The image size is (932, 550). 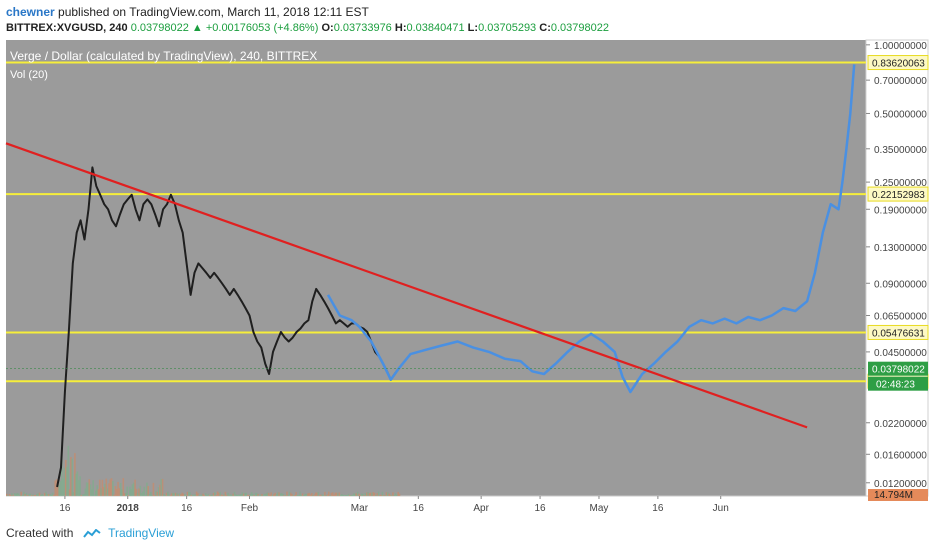 I want to click on current-price-label: 0.03798022, so click(x=898, y=370).